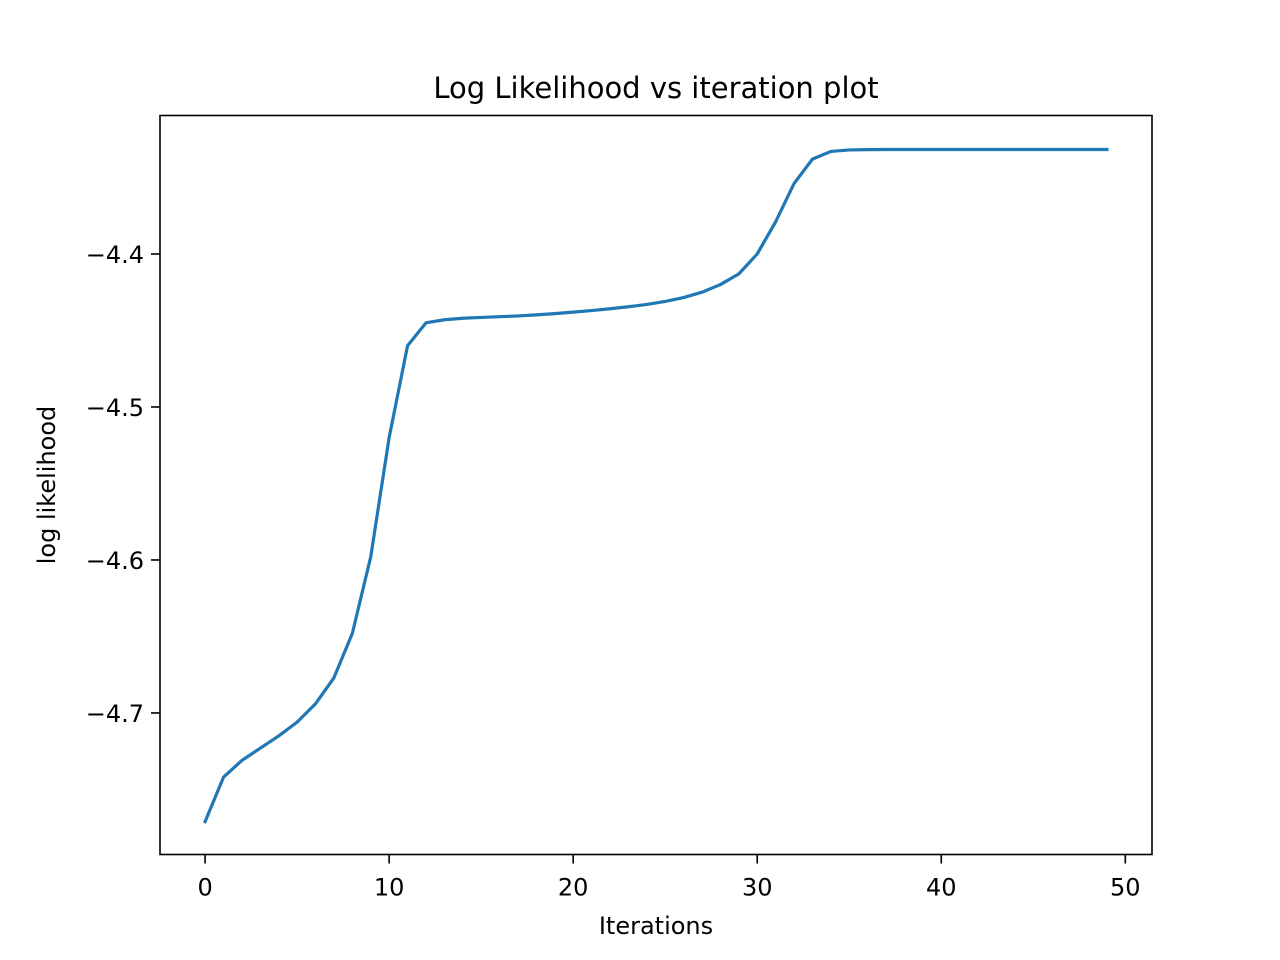 This screenshot has height=960, width=1280. I want to click on x-tick-label: 30, so click(757, 888).